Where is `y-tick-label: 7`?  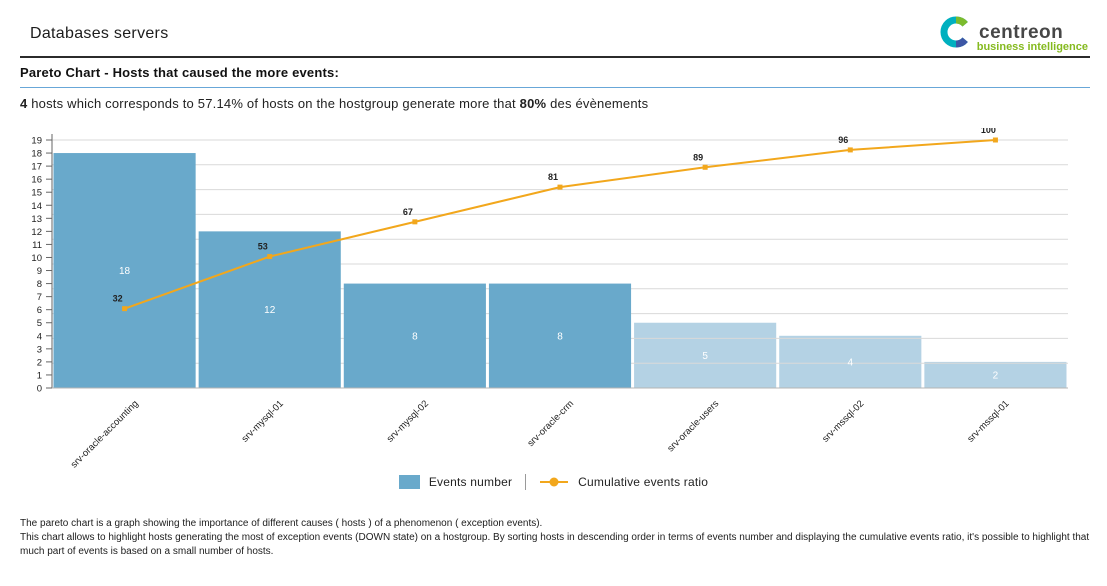
y-tick-label: 7 is located at coordinates (39, 297).